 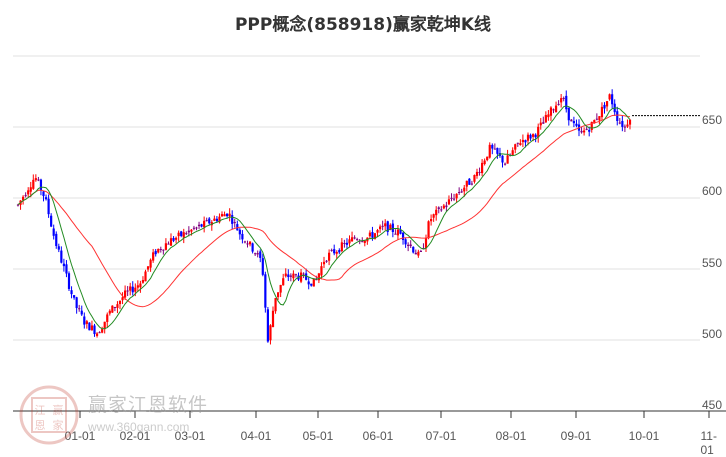 What do you see at coordinates (40, 425) in the screenshot?
I see `svg-text: 恩` at bounding box center [40, 425].